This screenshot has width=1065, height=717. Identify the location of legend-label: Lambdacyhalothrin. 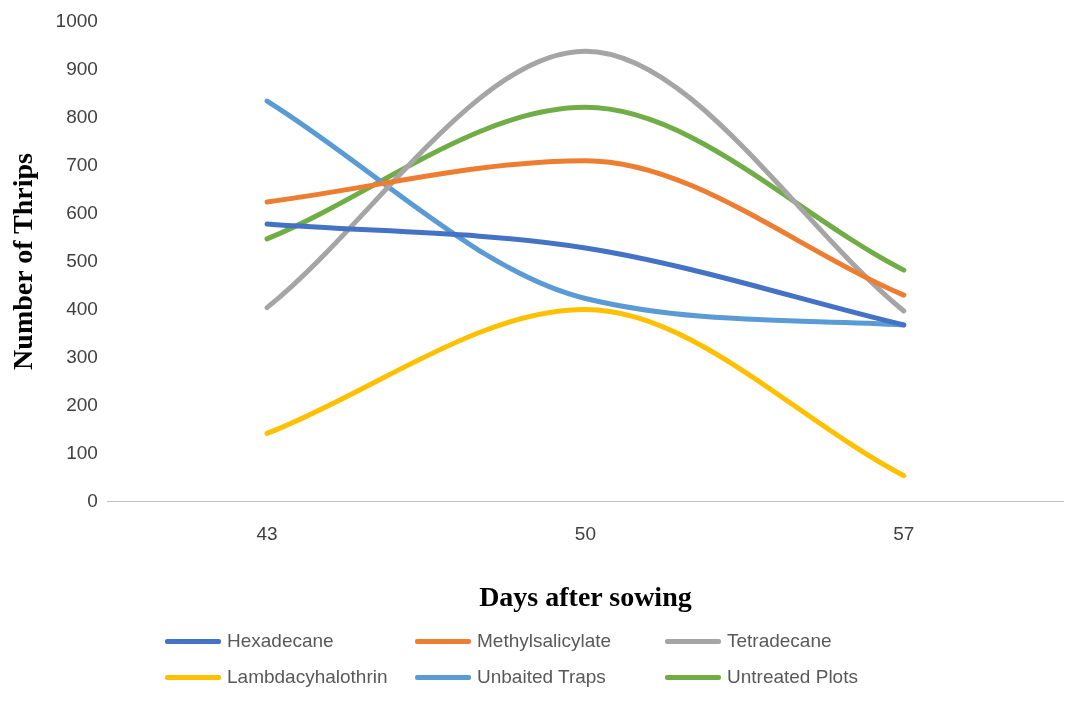
(307, 677).